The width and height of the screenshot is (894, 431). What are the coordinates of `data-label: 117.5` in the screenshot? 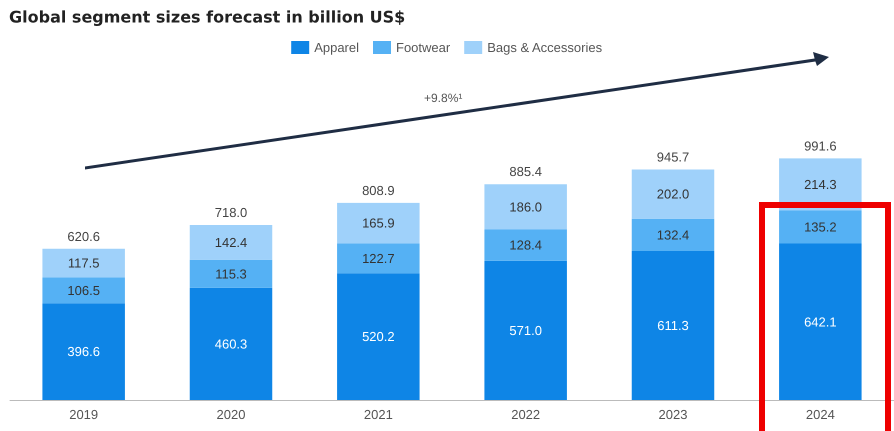 It's located at (84, 263).